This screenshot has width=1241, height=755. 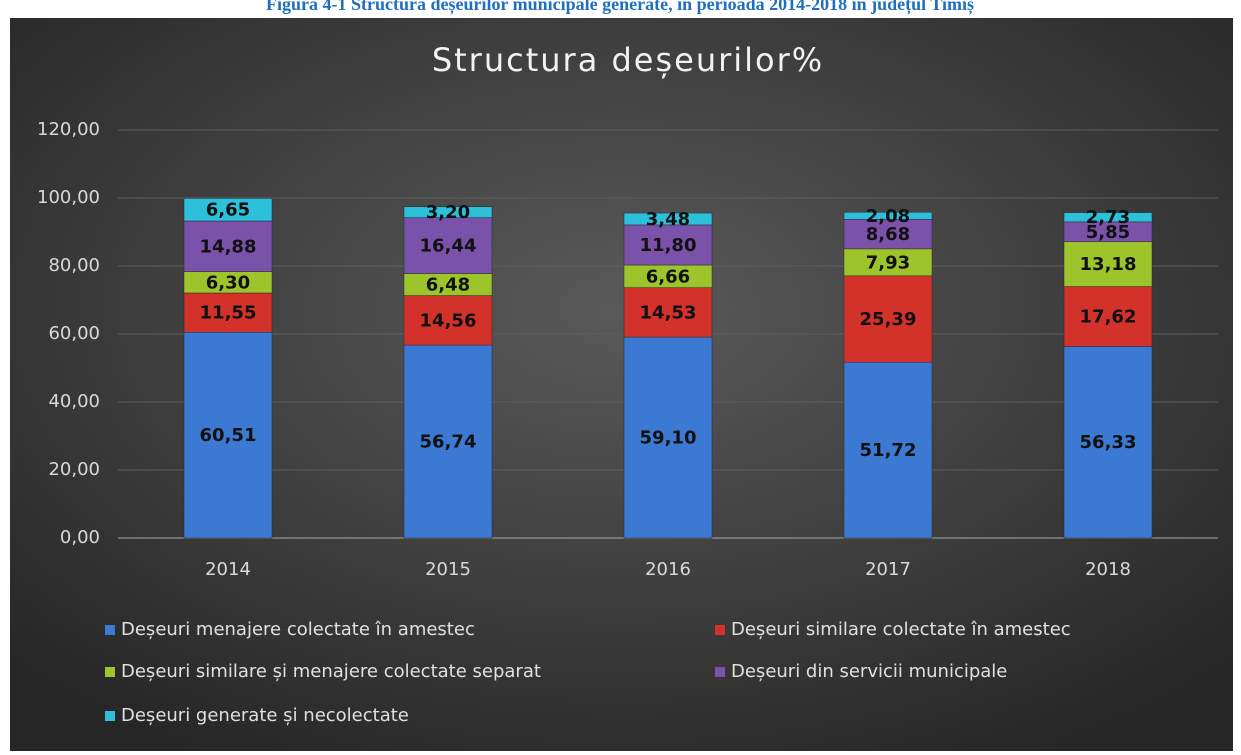 I want to click on x-tick-label: 2014, so click(x=228, y=569).